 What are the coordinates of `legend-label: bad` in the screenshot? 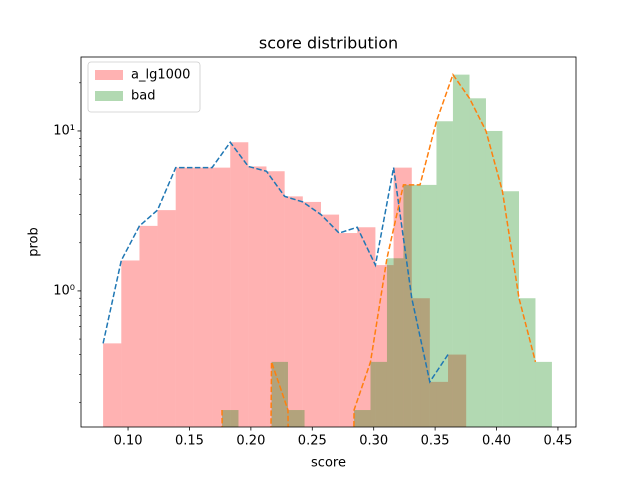 It's located at (143, 96).